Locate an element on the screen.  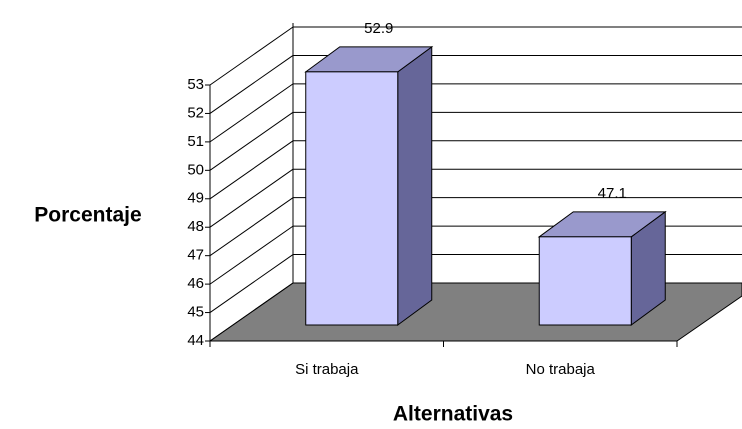
y-tick-label: 50 is located at coordinates (195, 169).